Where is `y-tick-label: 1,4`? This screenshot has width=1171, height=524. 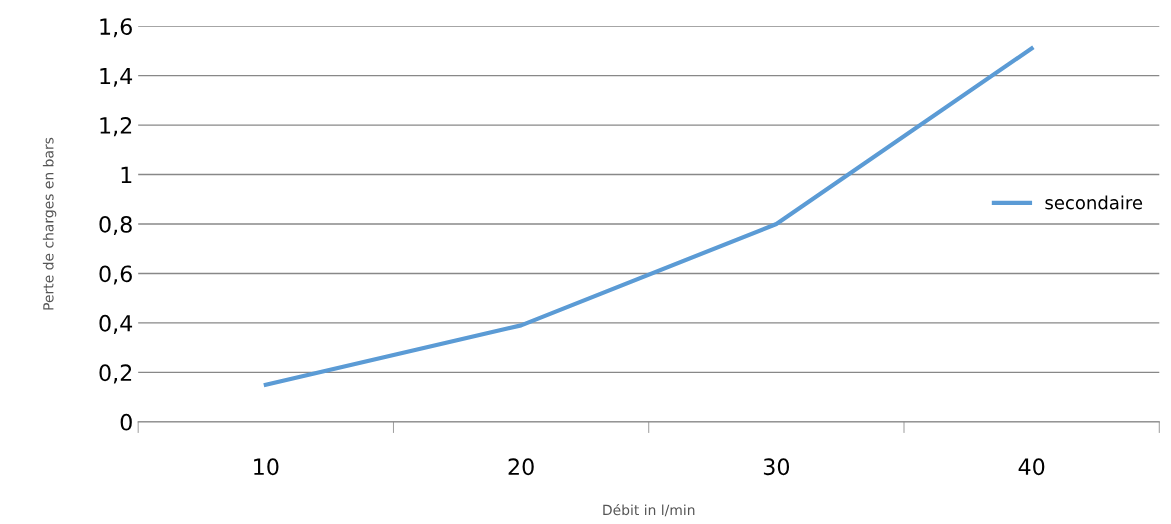
y-tick-label: 1,4 is located at coordinates (116, 77).